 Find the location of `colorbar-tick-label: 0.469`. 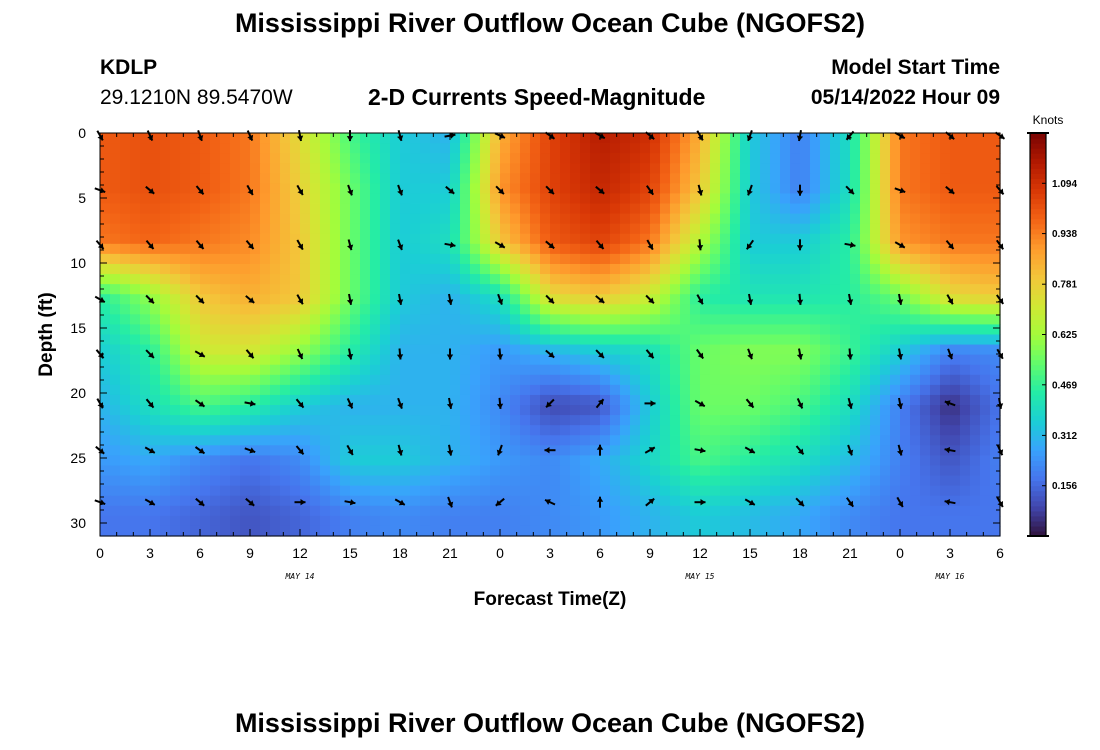

colorbar-tick-label: 0.469 is located at coordinates (1064, 385).